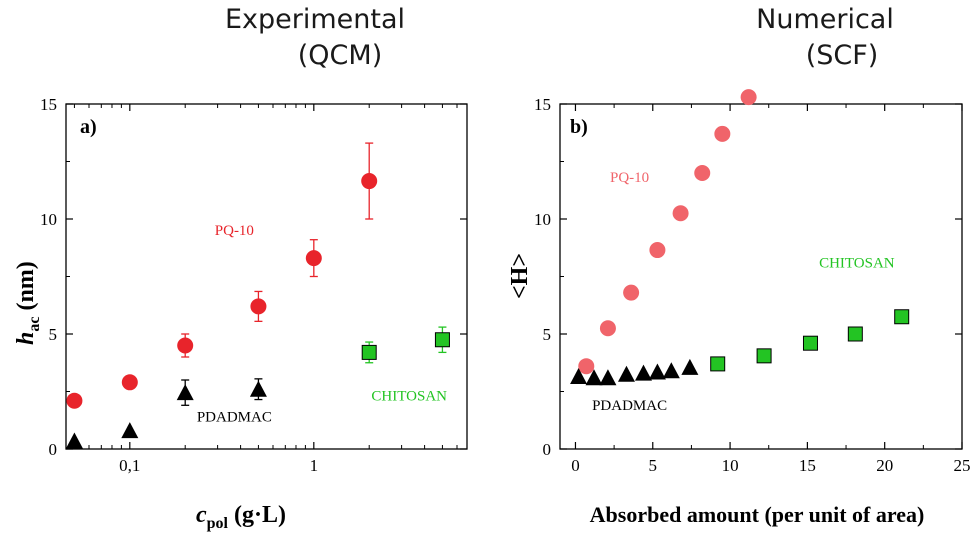 The image size is (979, 535). Describe the element at coordinates (234, 231) in the screenshot. I see `panel-a-pq-10-label: PQ-10` at that location.